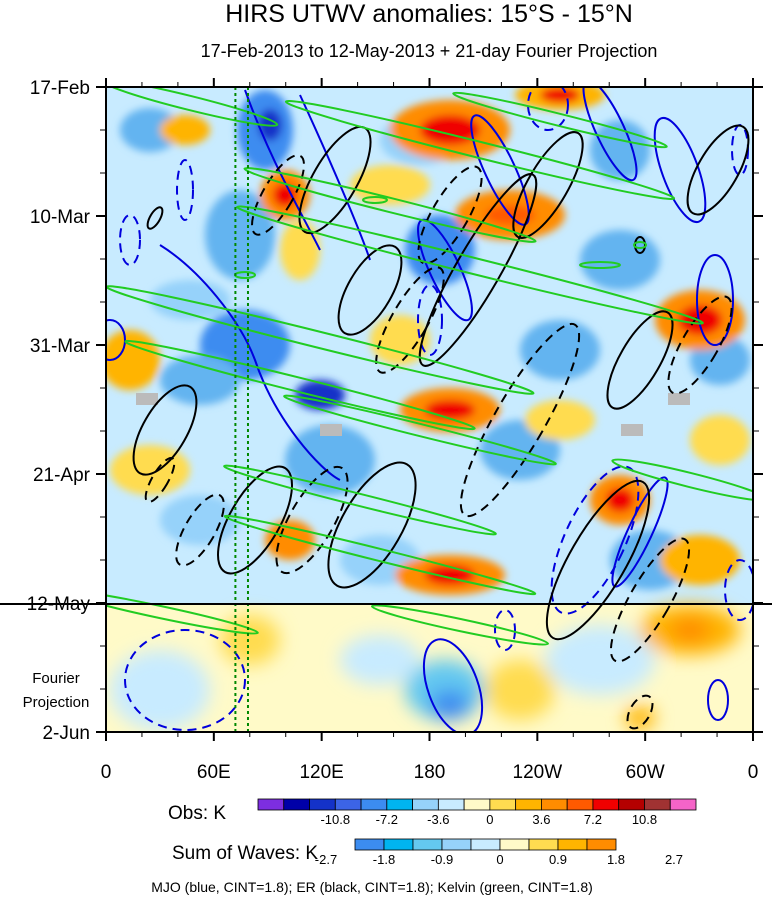 The height and width of the screenshot is (899, 772). What do you see at coordinates (56, 702) in the screenshot?
I see `projection-label-line2: Projection` at bounding box center [56, 702].